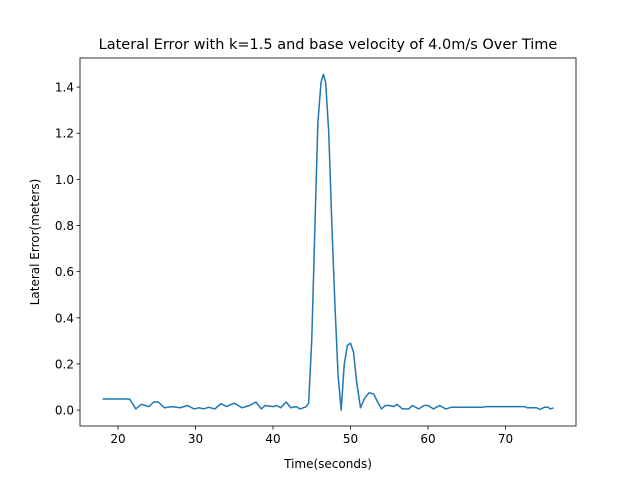 The image size is (640, 480). What do you see at coordinates (64, 226) in the screenshot?
I see `y-tick-label: 0.8` at bounding box center [64, 226].